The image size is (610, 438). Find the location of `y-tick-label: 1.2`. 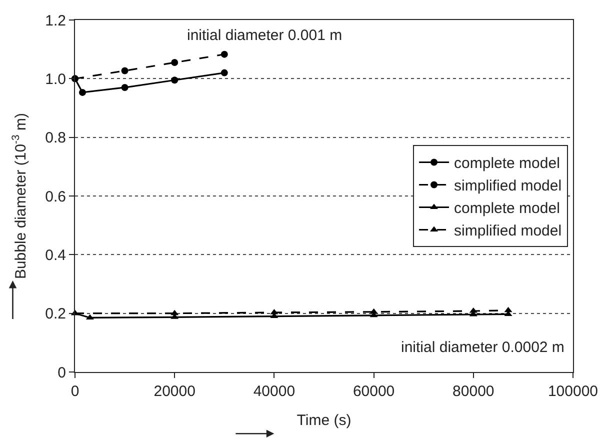

y-tick-label: 1.2 is located at coordinates (55, 21).